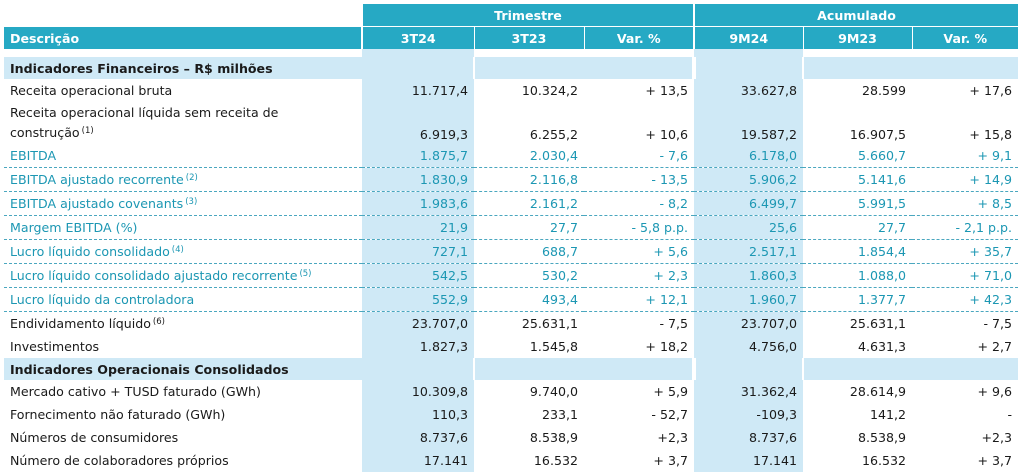 This screenshot has height=472, width=1024. Describe the element at coordinates (553, 346) in the screenshot. I see `cell-3t23: 1.545,8` at that location.